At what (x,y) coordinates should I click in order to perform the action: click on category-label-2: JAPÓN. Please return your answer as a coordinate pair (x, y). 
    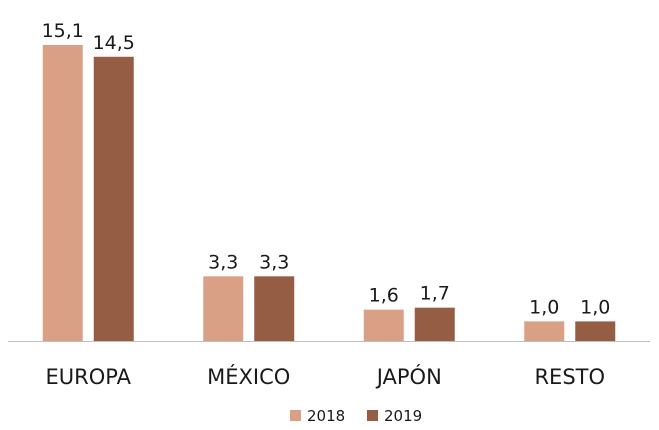
    Looking at the image, I should click on (408, 376).